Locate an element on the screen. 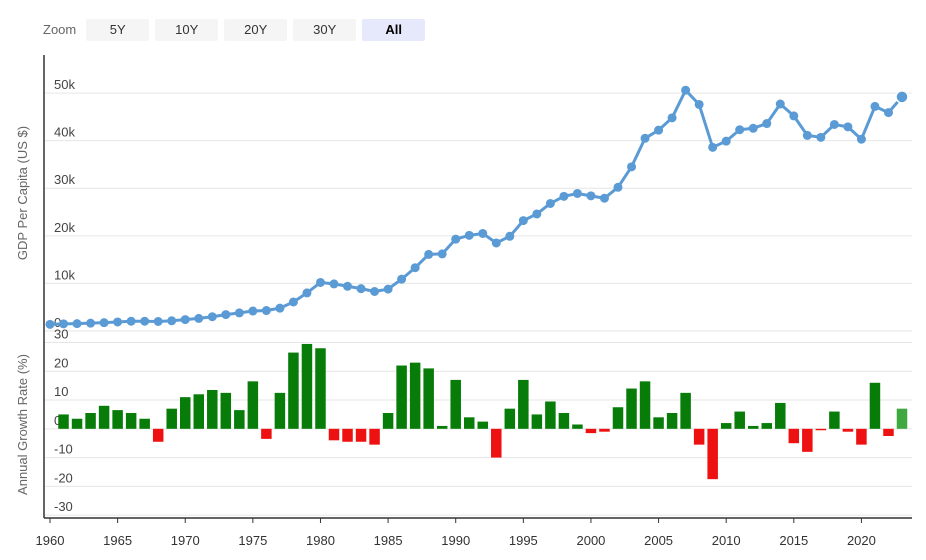  x-tick-label: 1990 is located at coordinates (455, 540).